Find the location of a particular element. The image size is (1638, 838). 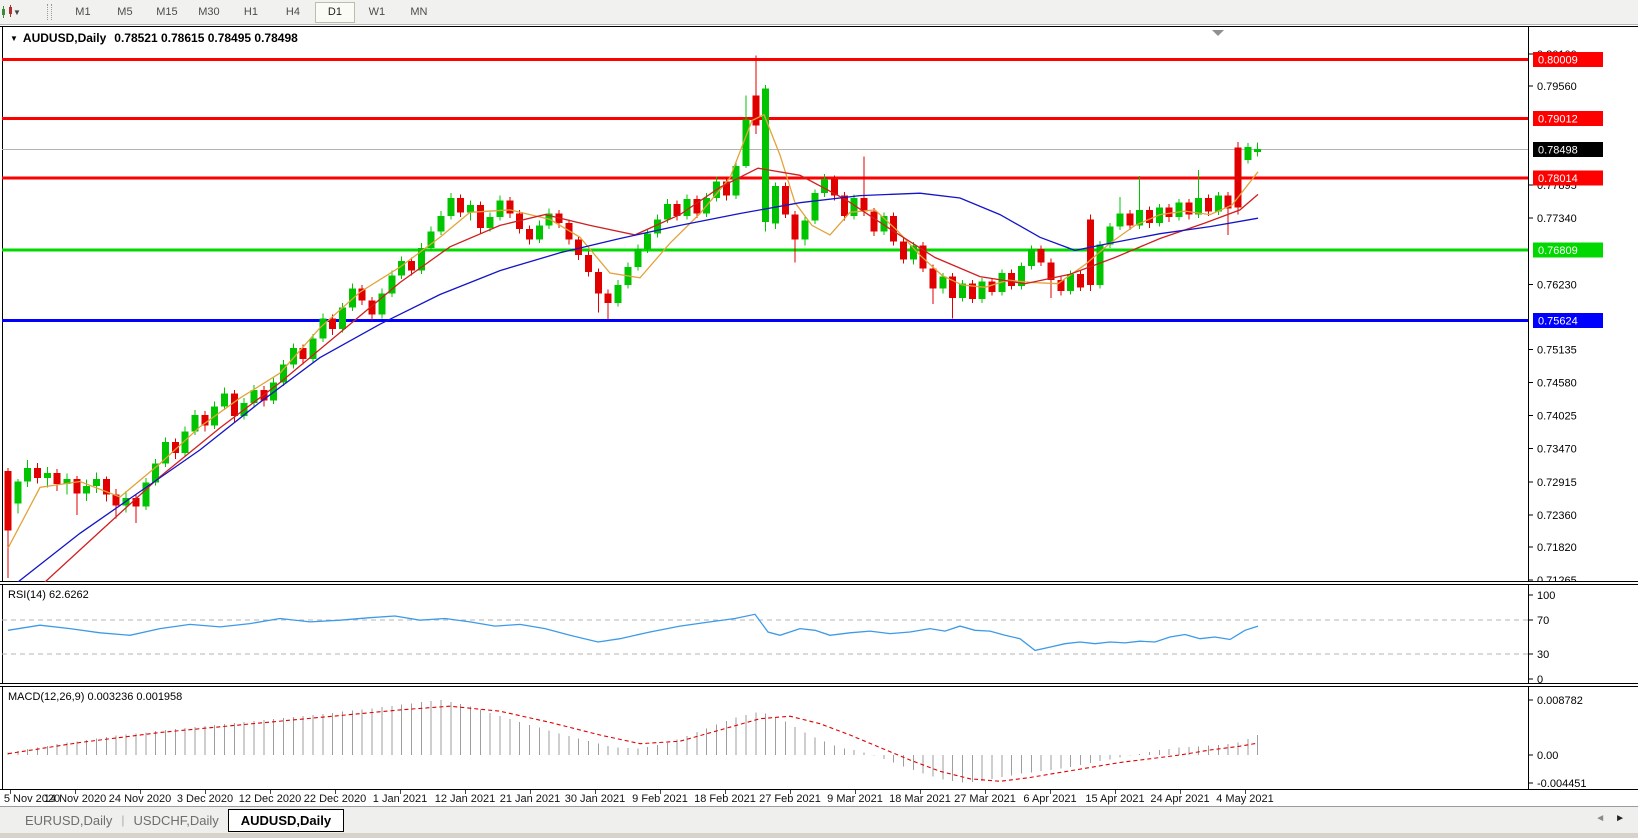

current-price-badge-bg is located at coordinates (1568, 149).